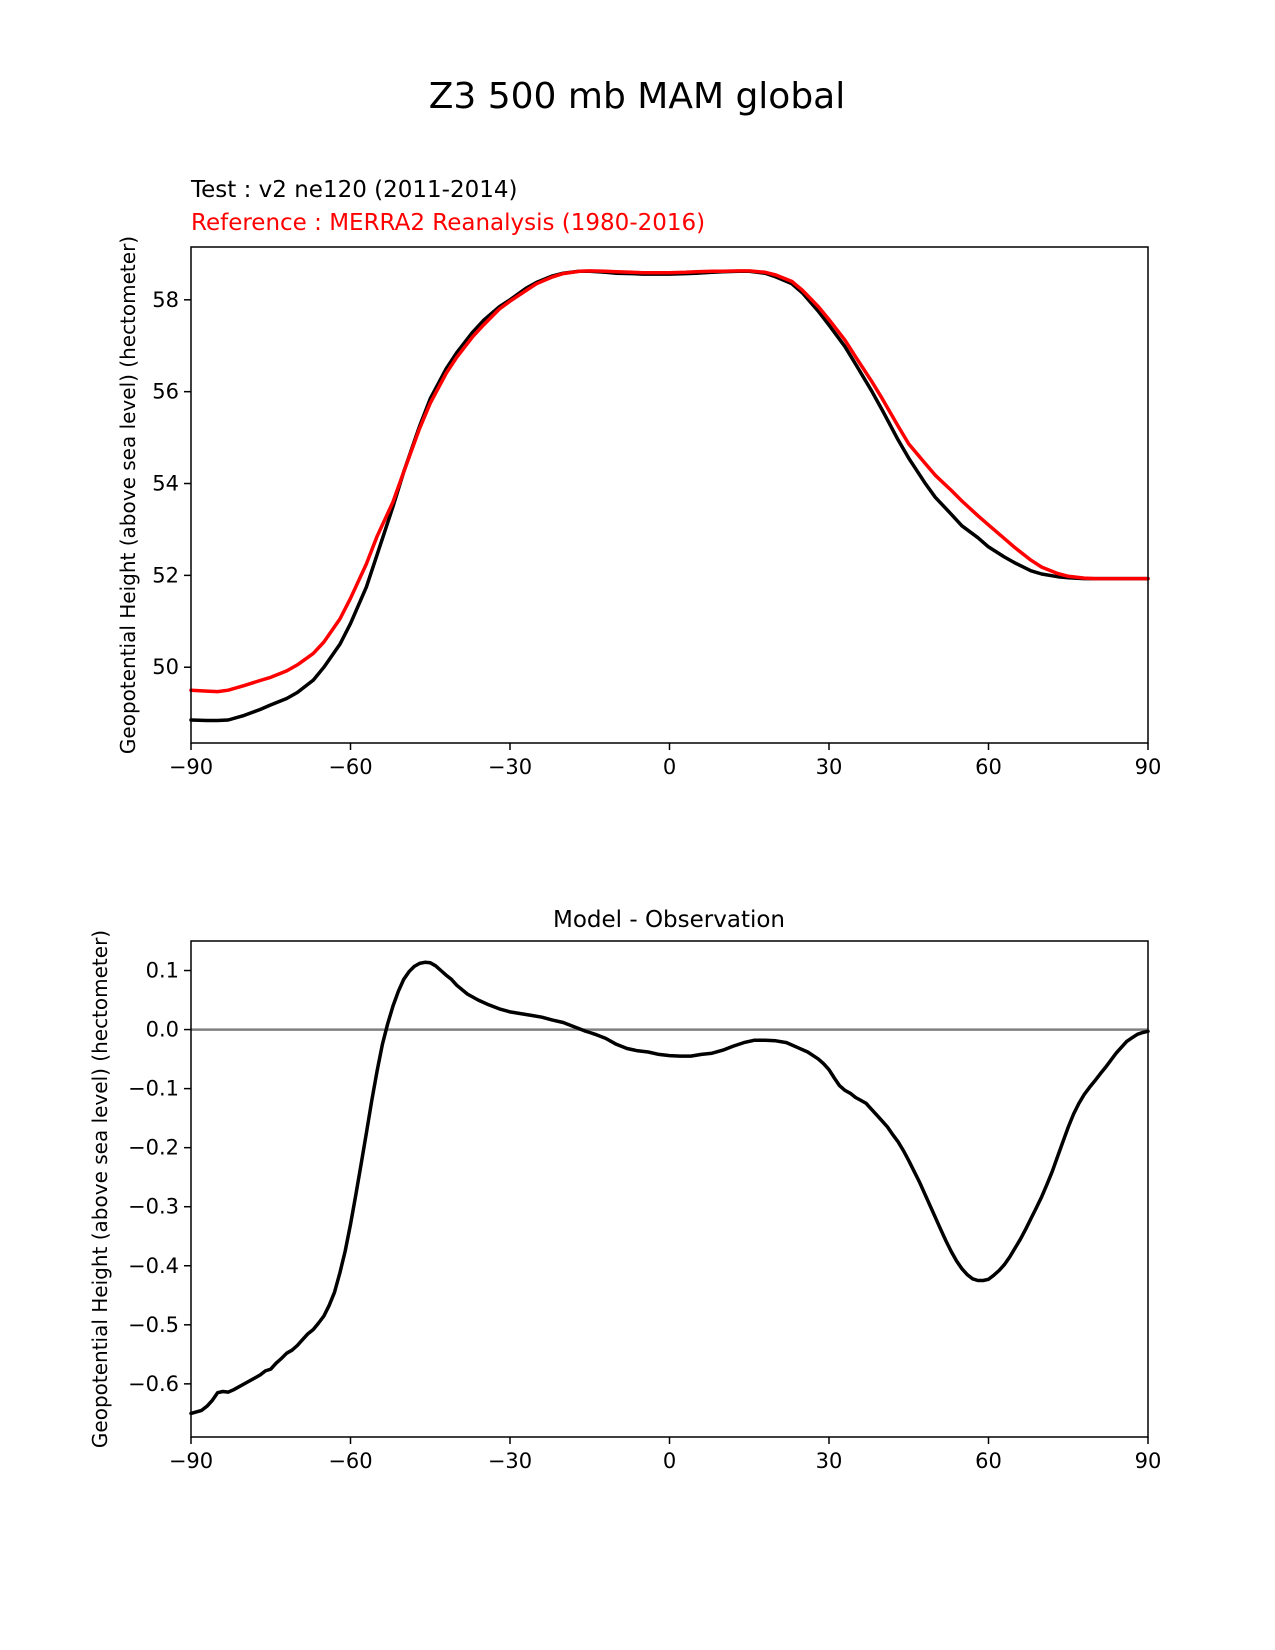 This screenshot has height=1650, width=1275. What do you see at coordinates (669, 1461) in the screenshot?
I see `bottom-x-tick-label: 0` at bounding box center [669, 1461].